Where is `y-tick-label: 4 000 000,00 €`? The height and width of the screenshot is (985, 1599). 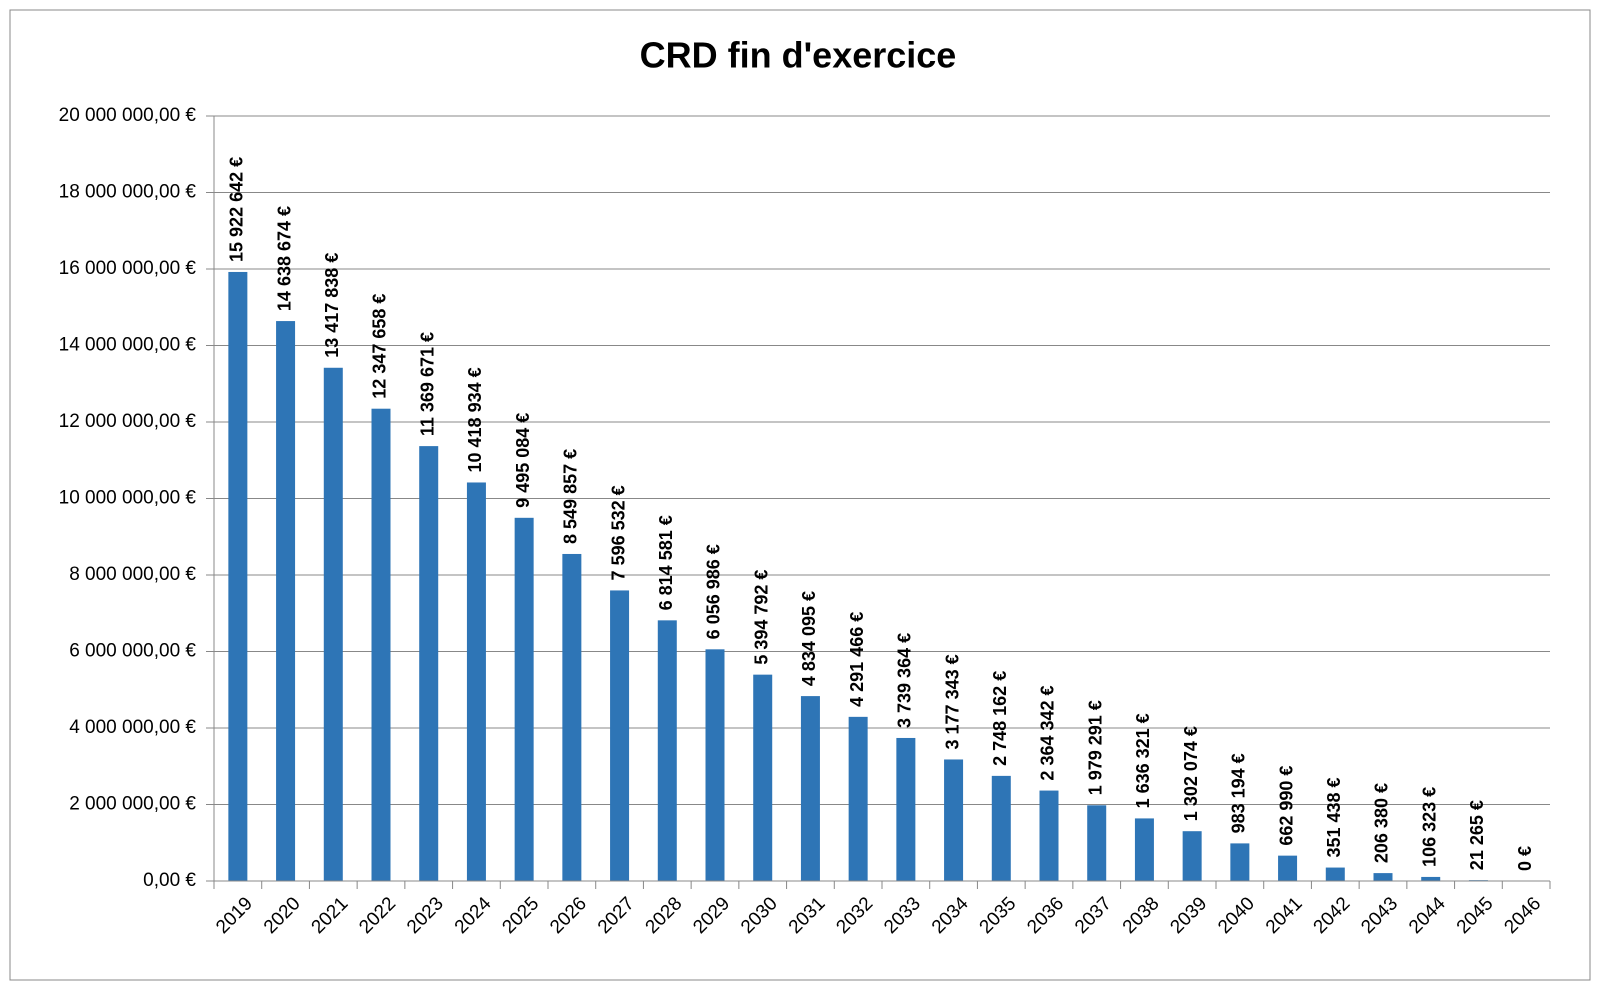
y-tick-label: 4 000 000,00 € is located at coordinates (132, 727).